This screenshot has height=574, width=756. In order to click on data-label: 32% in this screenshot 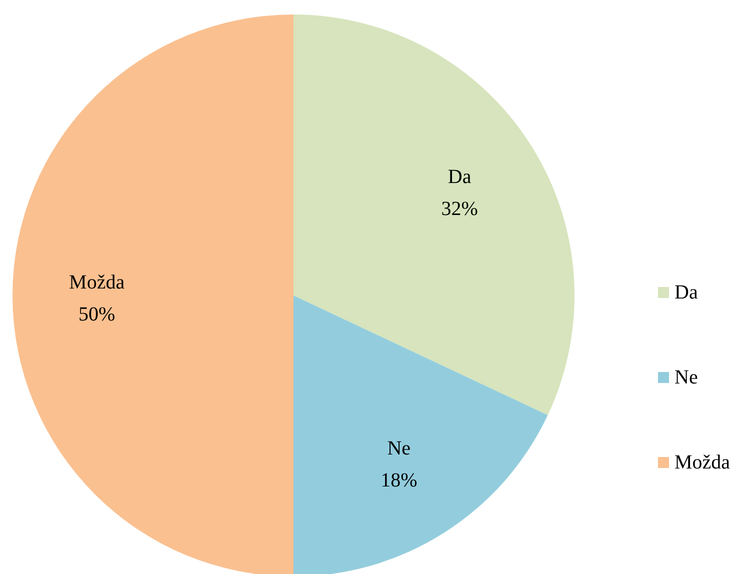, I will do `click(459, 209)`.